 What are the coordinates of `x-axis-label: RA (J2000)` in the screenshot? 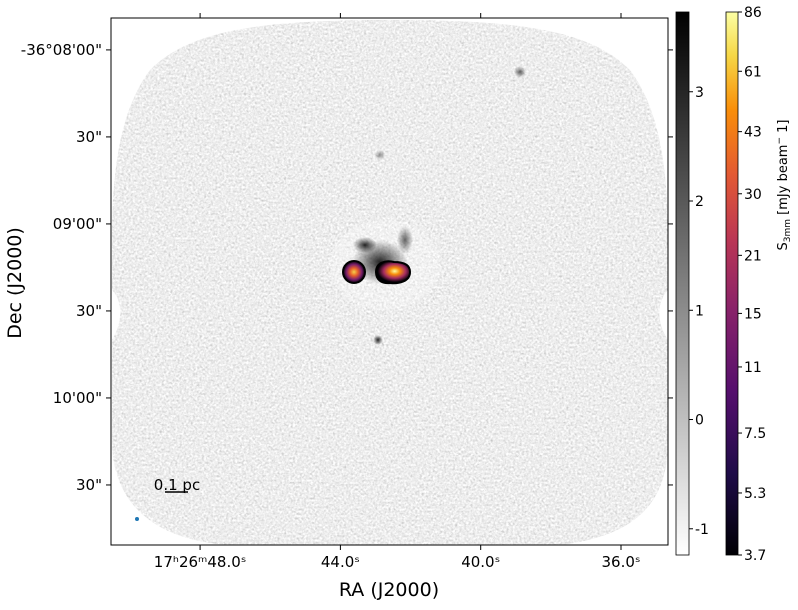 It's located at (389, 590).